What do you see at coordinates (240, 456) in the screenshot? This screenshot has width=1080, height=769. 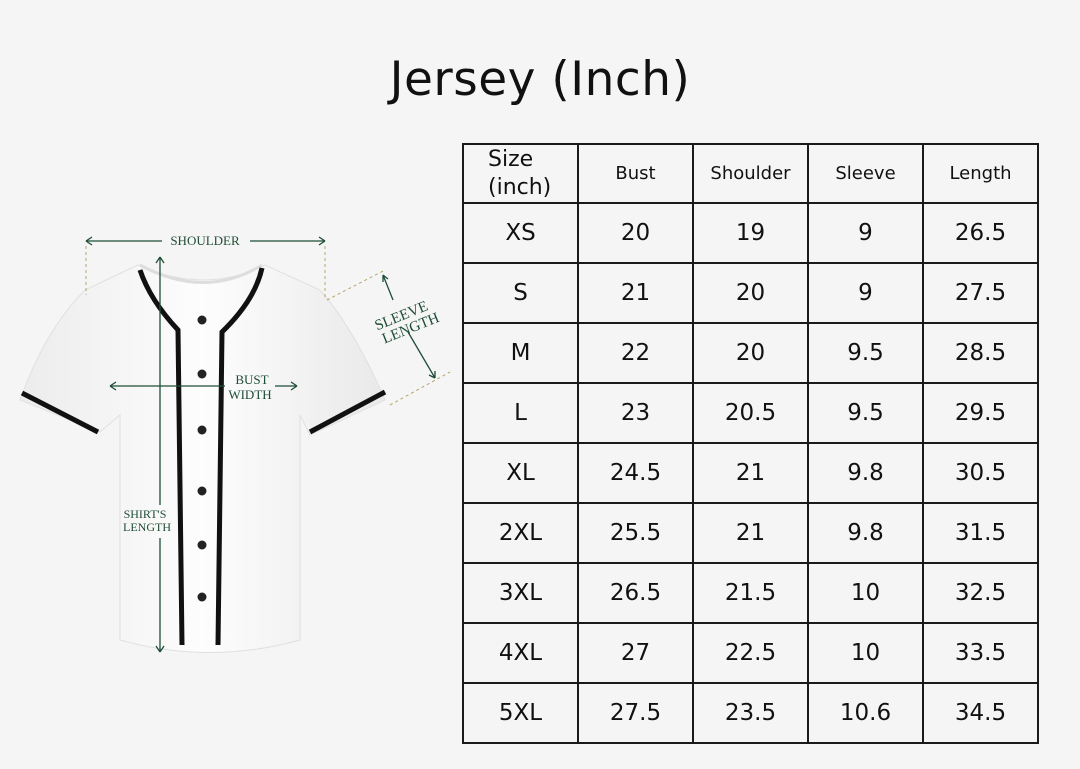 I see `jersey-trim-right` at bounding box center [240, 456].